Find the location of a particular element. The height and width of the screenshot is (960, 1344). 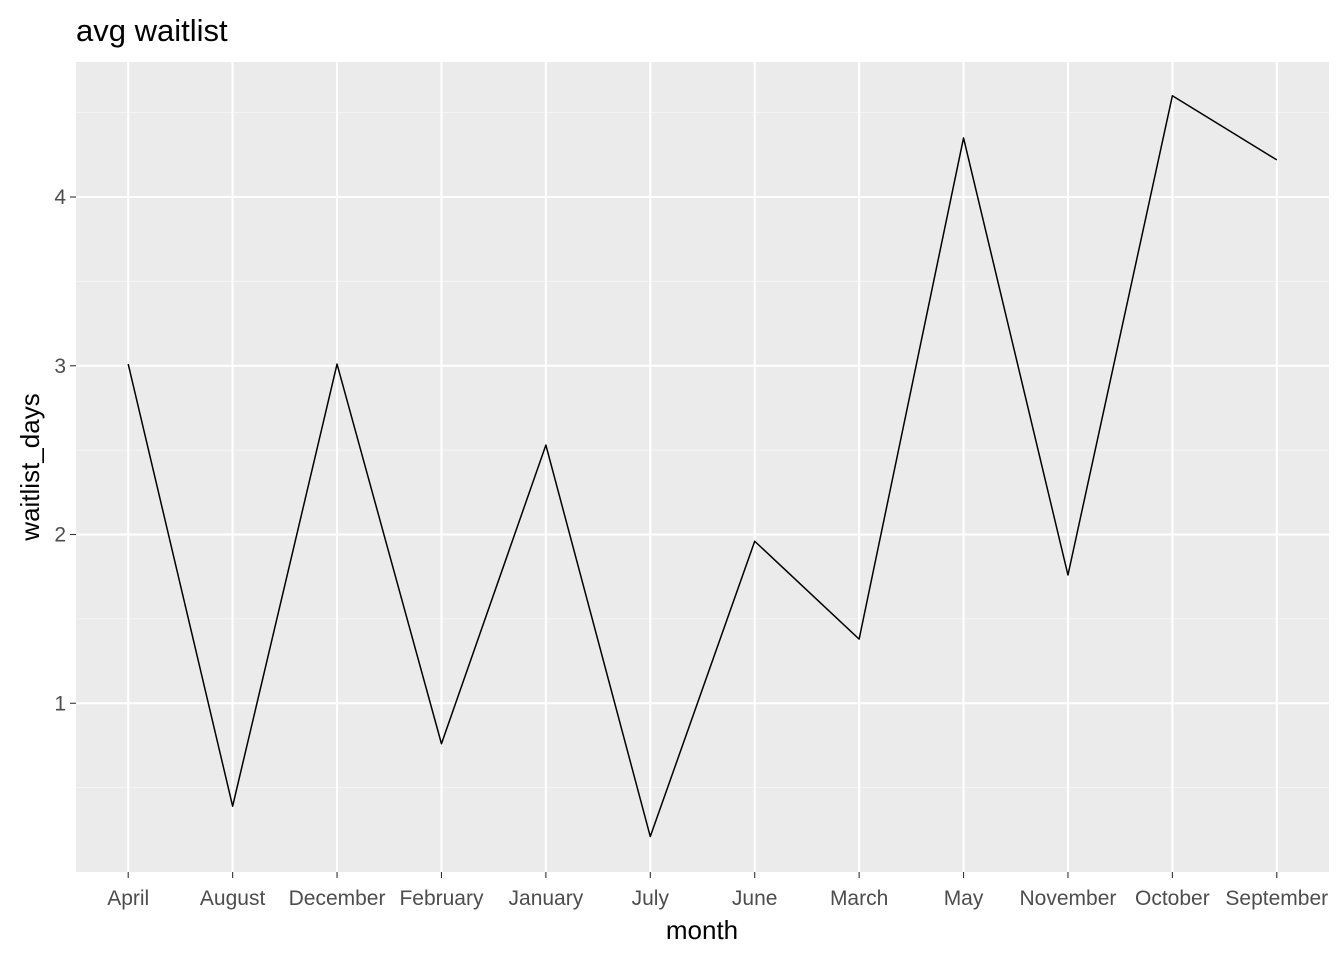

x-tick-label: March is located at coordinates (859, 898).